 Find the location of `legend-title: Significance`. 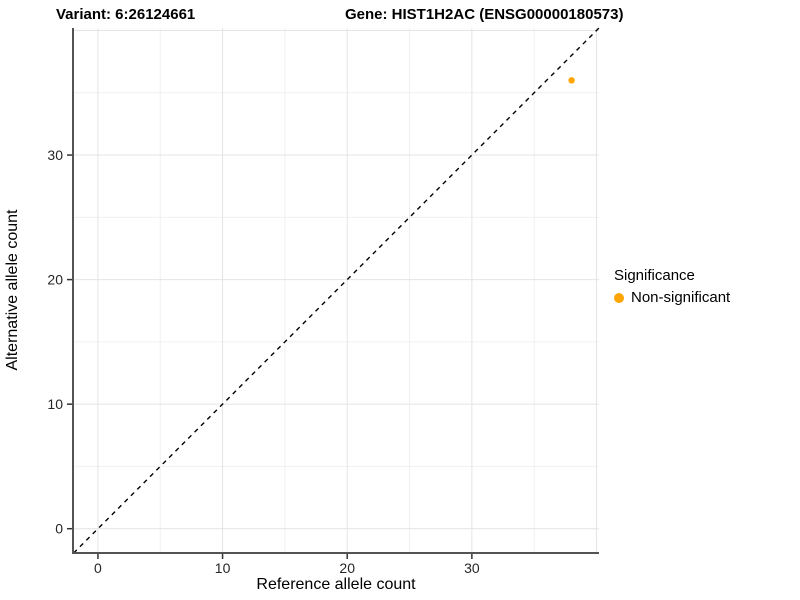

legend-title: Significance is located at coordinates (654, 275).